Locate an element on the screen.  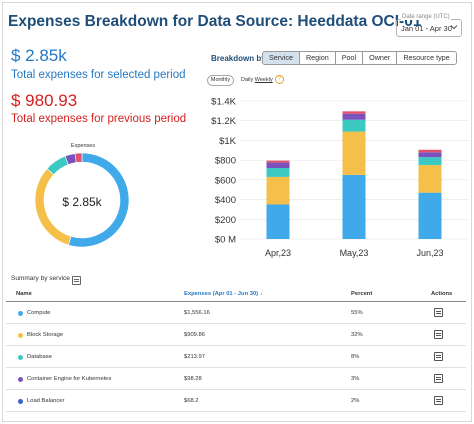
y-tick-label: $200 is located at coordinates (225, 220).